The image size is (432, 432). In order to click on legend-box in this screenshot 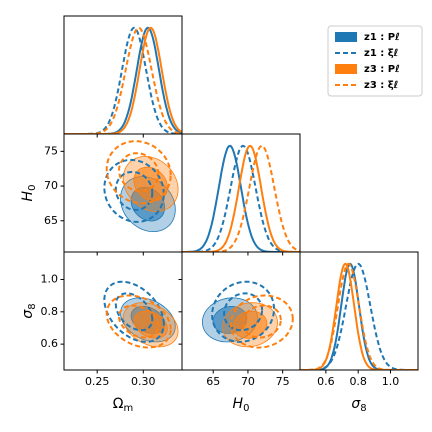, I will do `click(375, 61)`.